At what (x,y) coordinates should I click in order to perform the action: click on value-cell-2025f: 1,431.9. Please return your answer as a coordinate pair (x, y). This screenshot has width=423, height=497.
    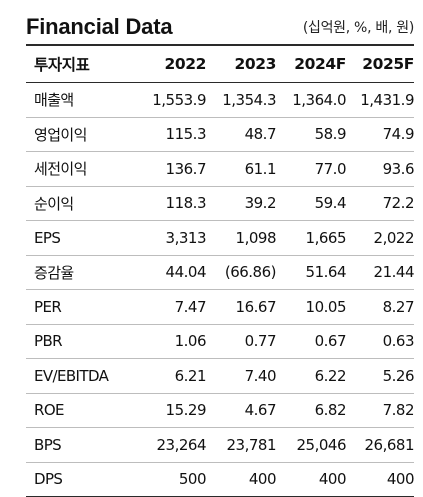
    Looking at the image, I should click on (380, 100).